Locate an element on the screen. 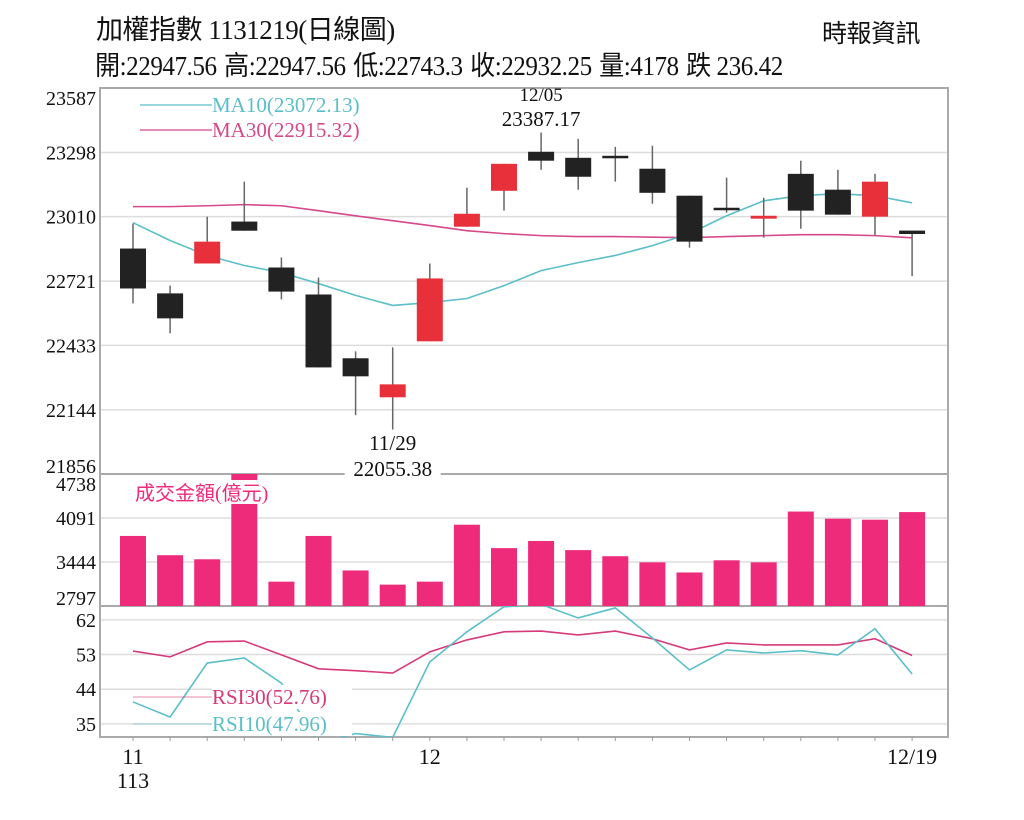 The height and width of the screenshot is (820, 1024). rsi10-legend-bg is located at coordinates (282, 724).